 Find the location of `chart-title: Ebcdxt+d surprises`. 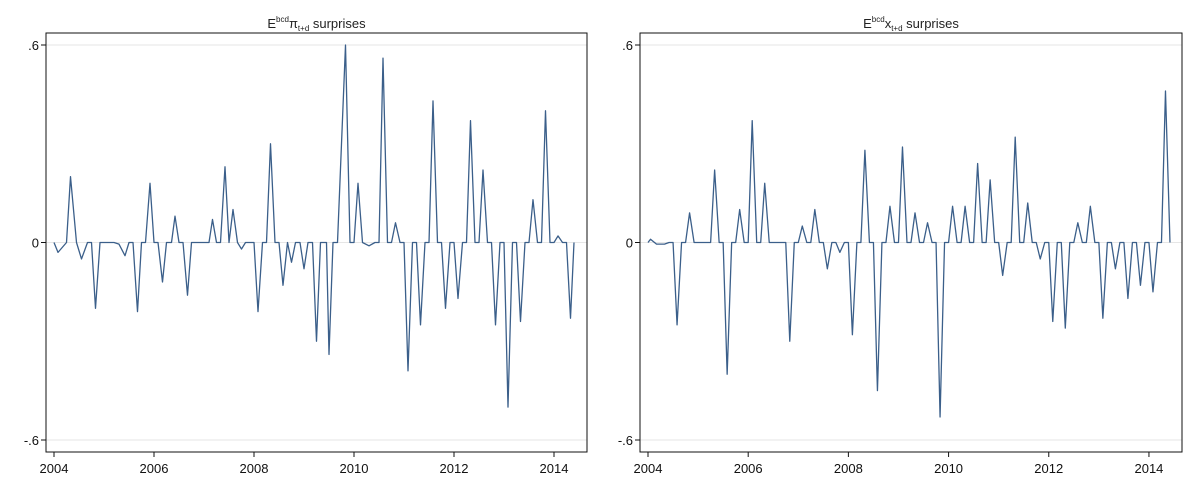

chart-title: Ebcdxt+d surprises is located at coordinates (911, 24).